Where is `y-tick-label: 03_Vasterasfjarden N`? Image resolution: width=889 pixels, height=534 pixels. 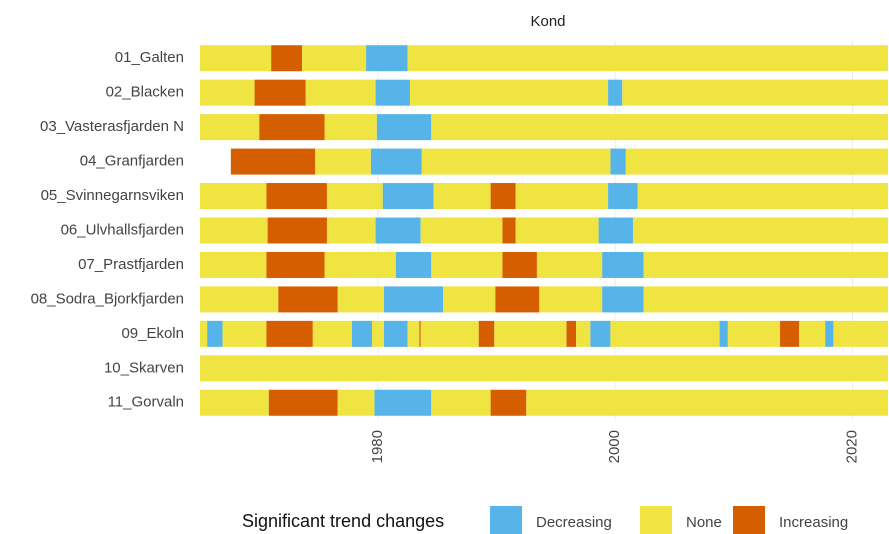 y-tick-label: 03_Vasterasfjarden N is located at coordinates (112, 126).